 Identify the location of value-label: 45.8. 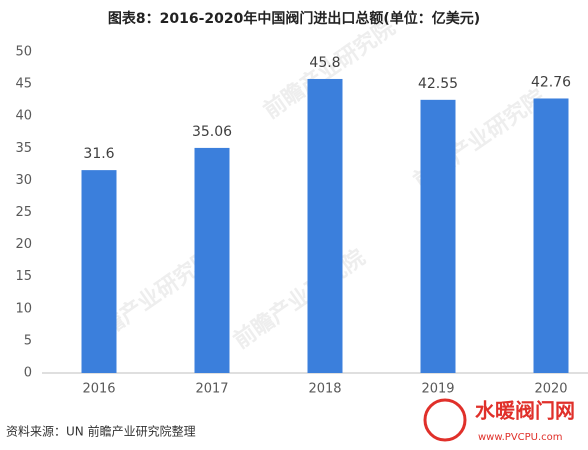
(324, 63).